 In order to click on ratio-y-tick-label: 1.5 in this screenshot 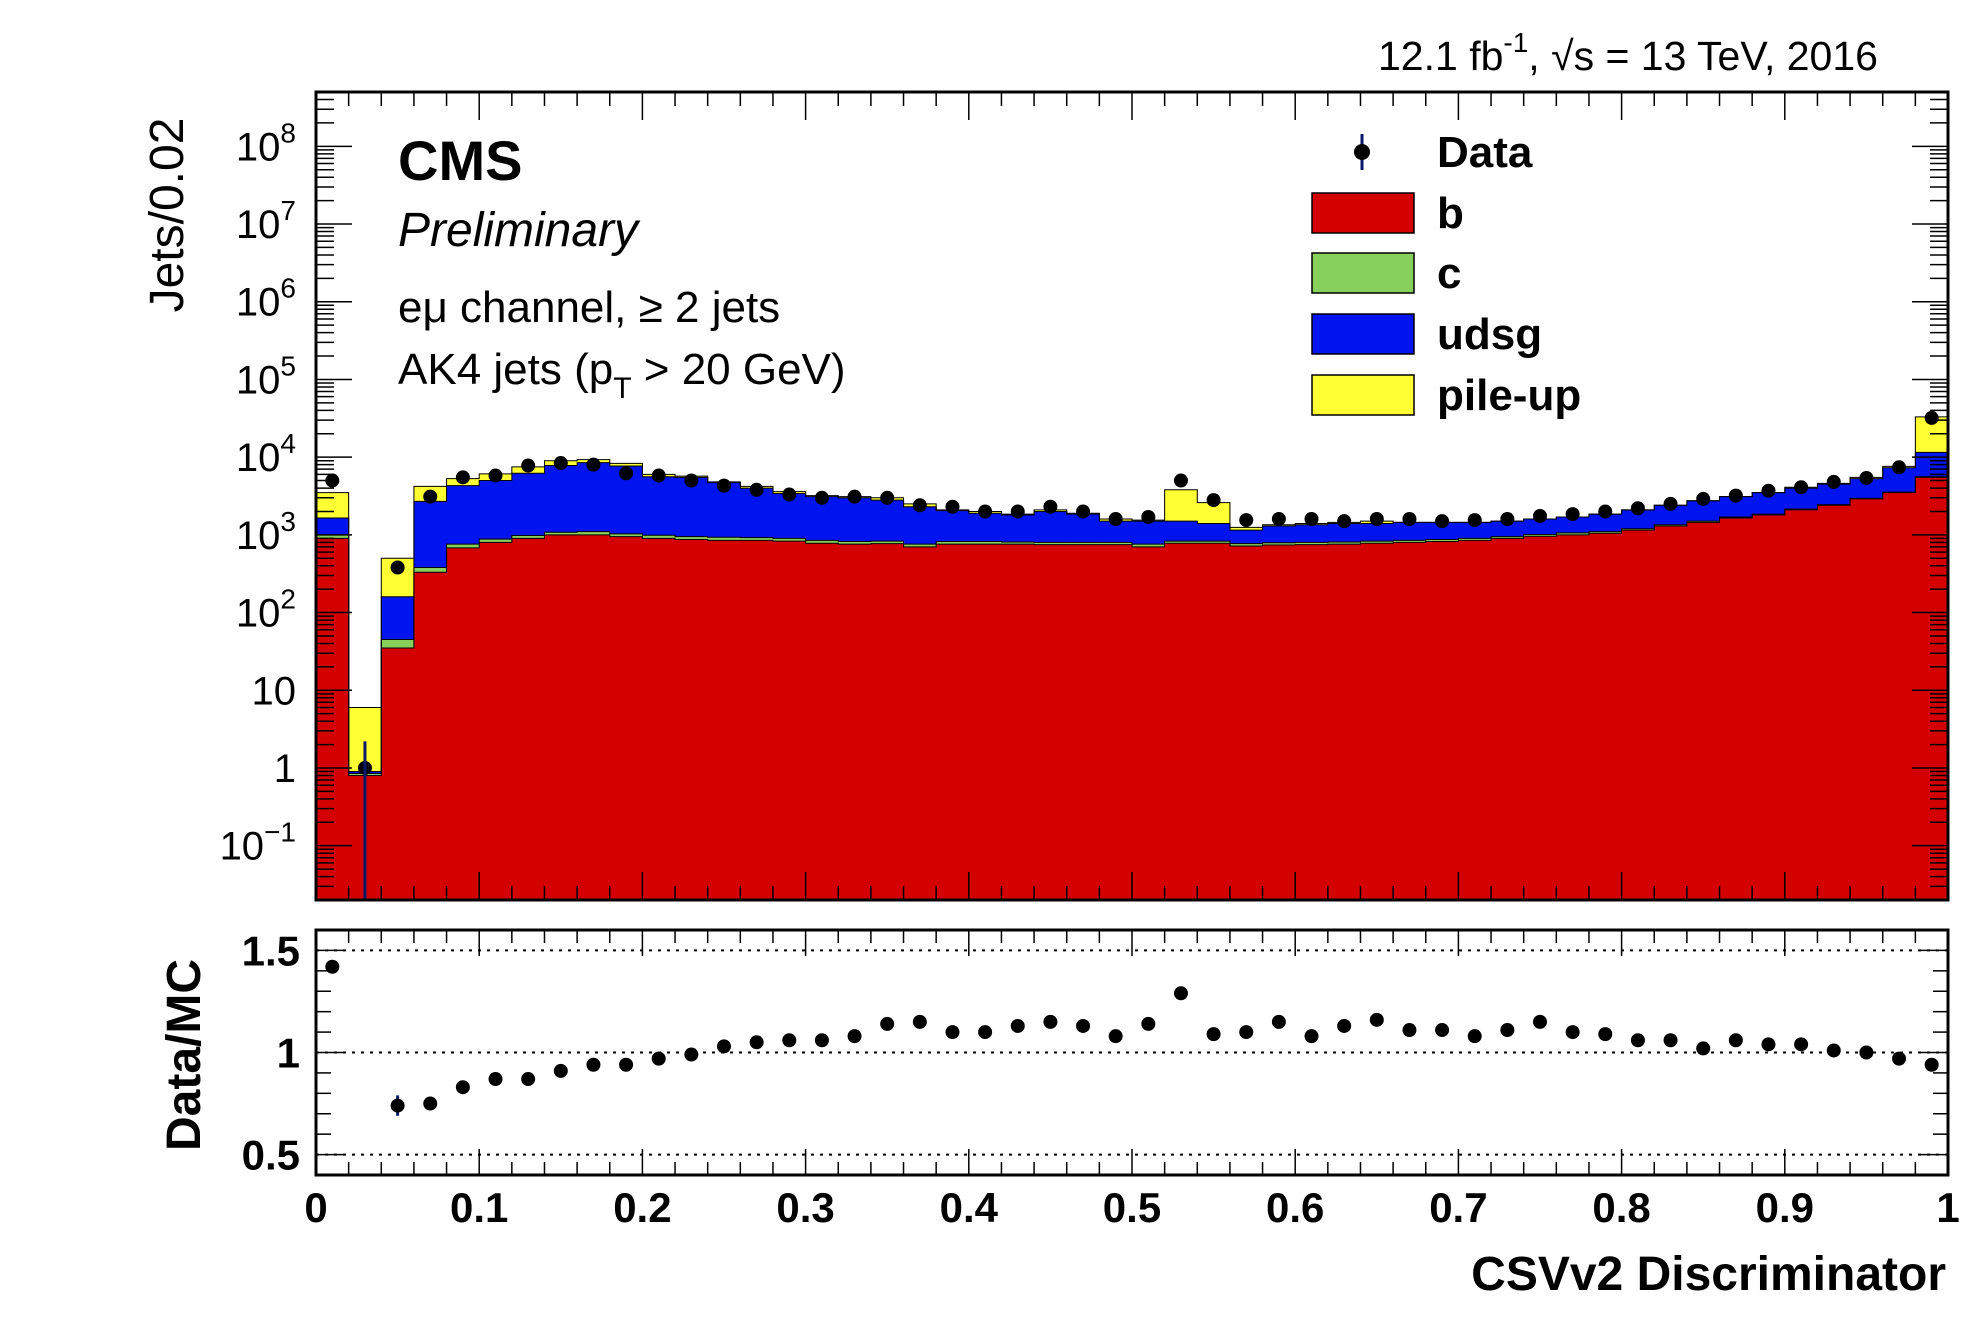, I will do `click(271, 950)`.